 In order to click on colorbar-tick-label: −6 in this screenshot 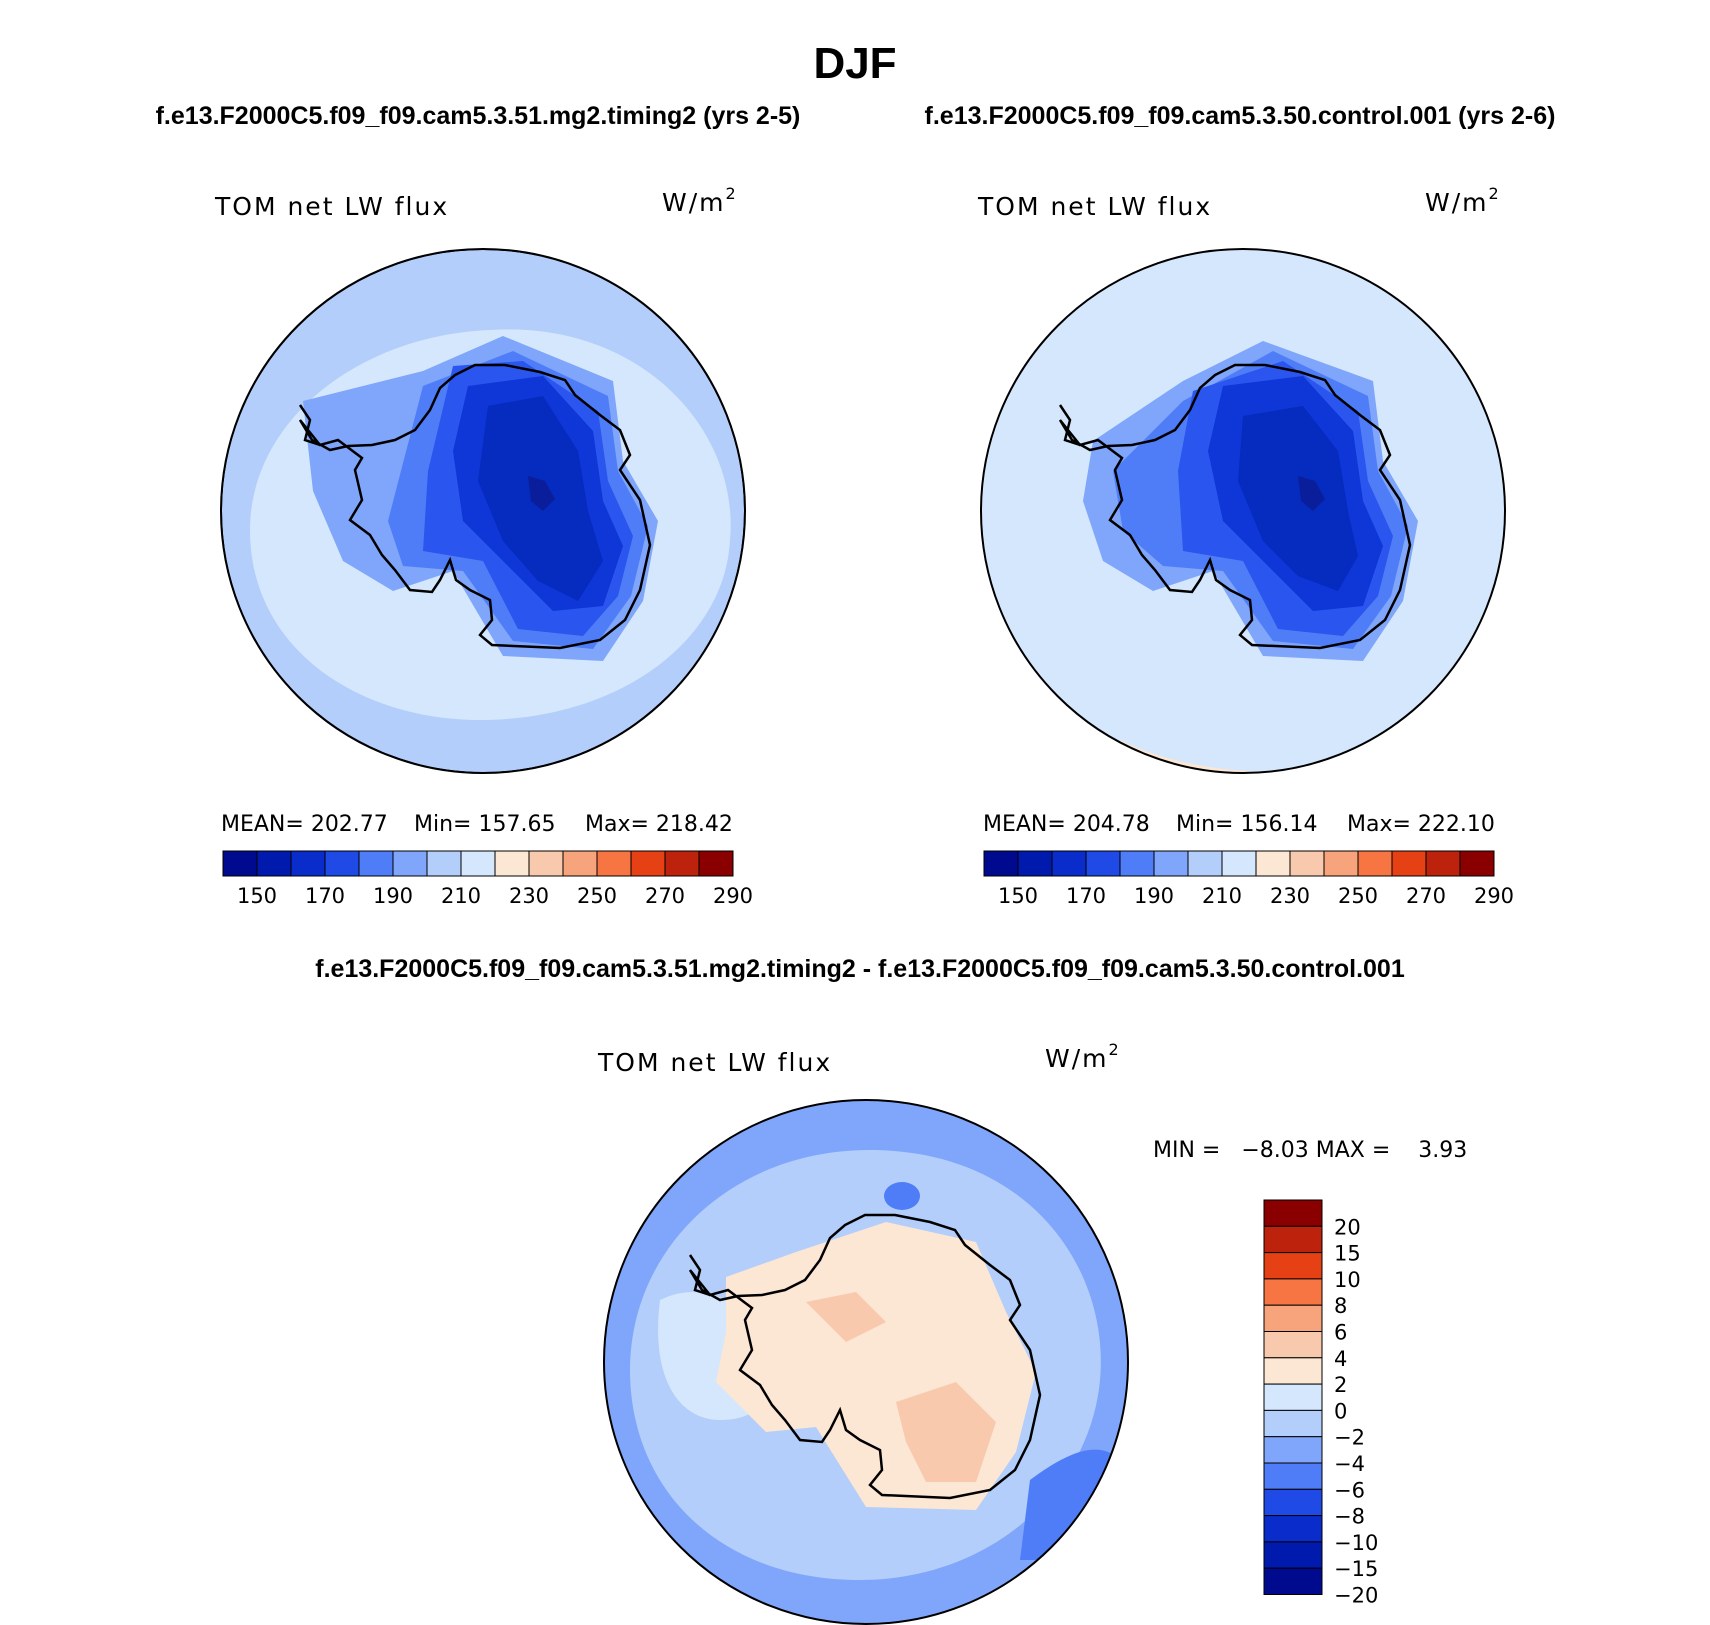, I will do `click(1349, 1490)`.